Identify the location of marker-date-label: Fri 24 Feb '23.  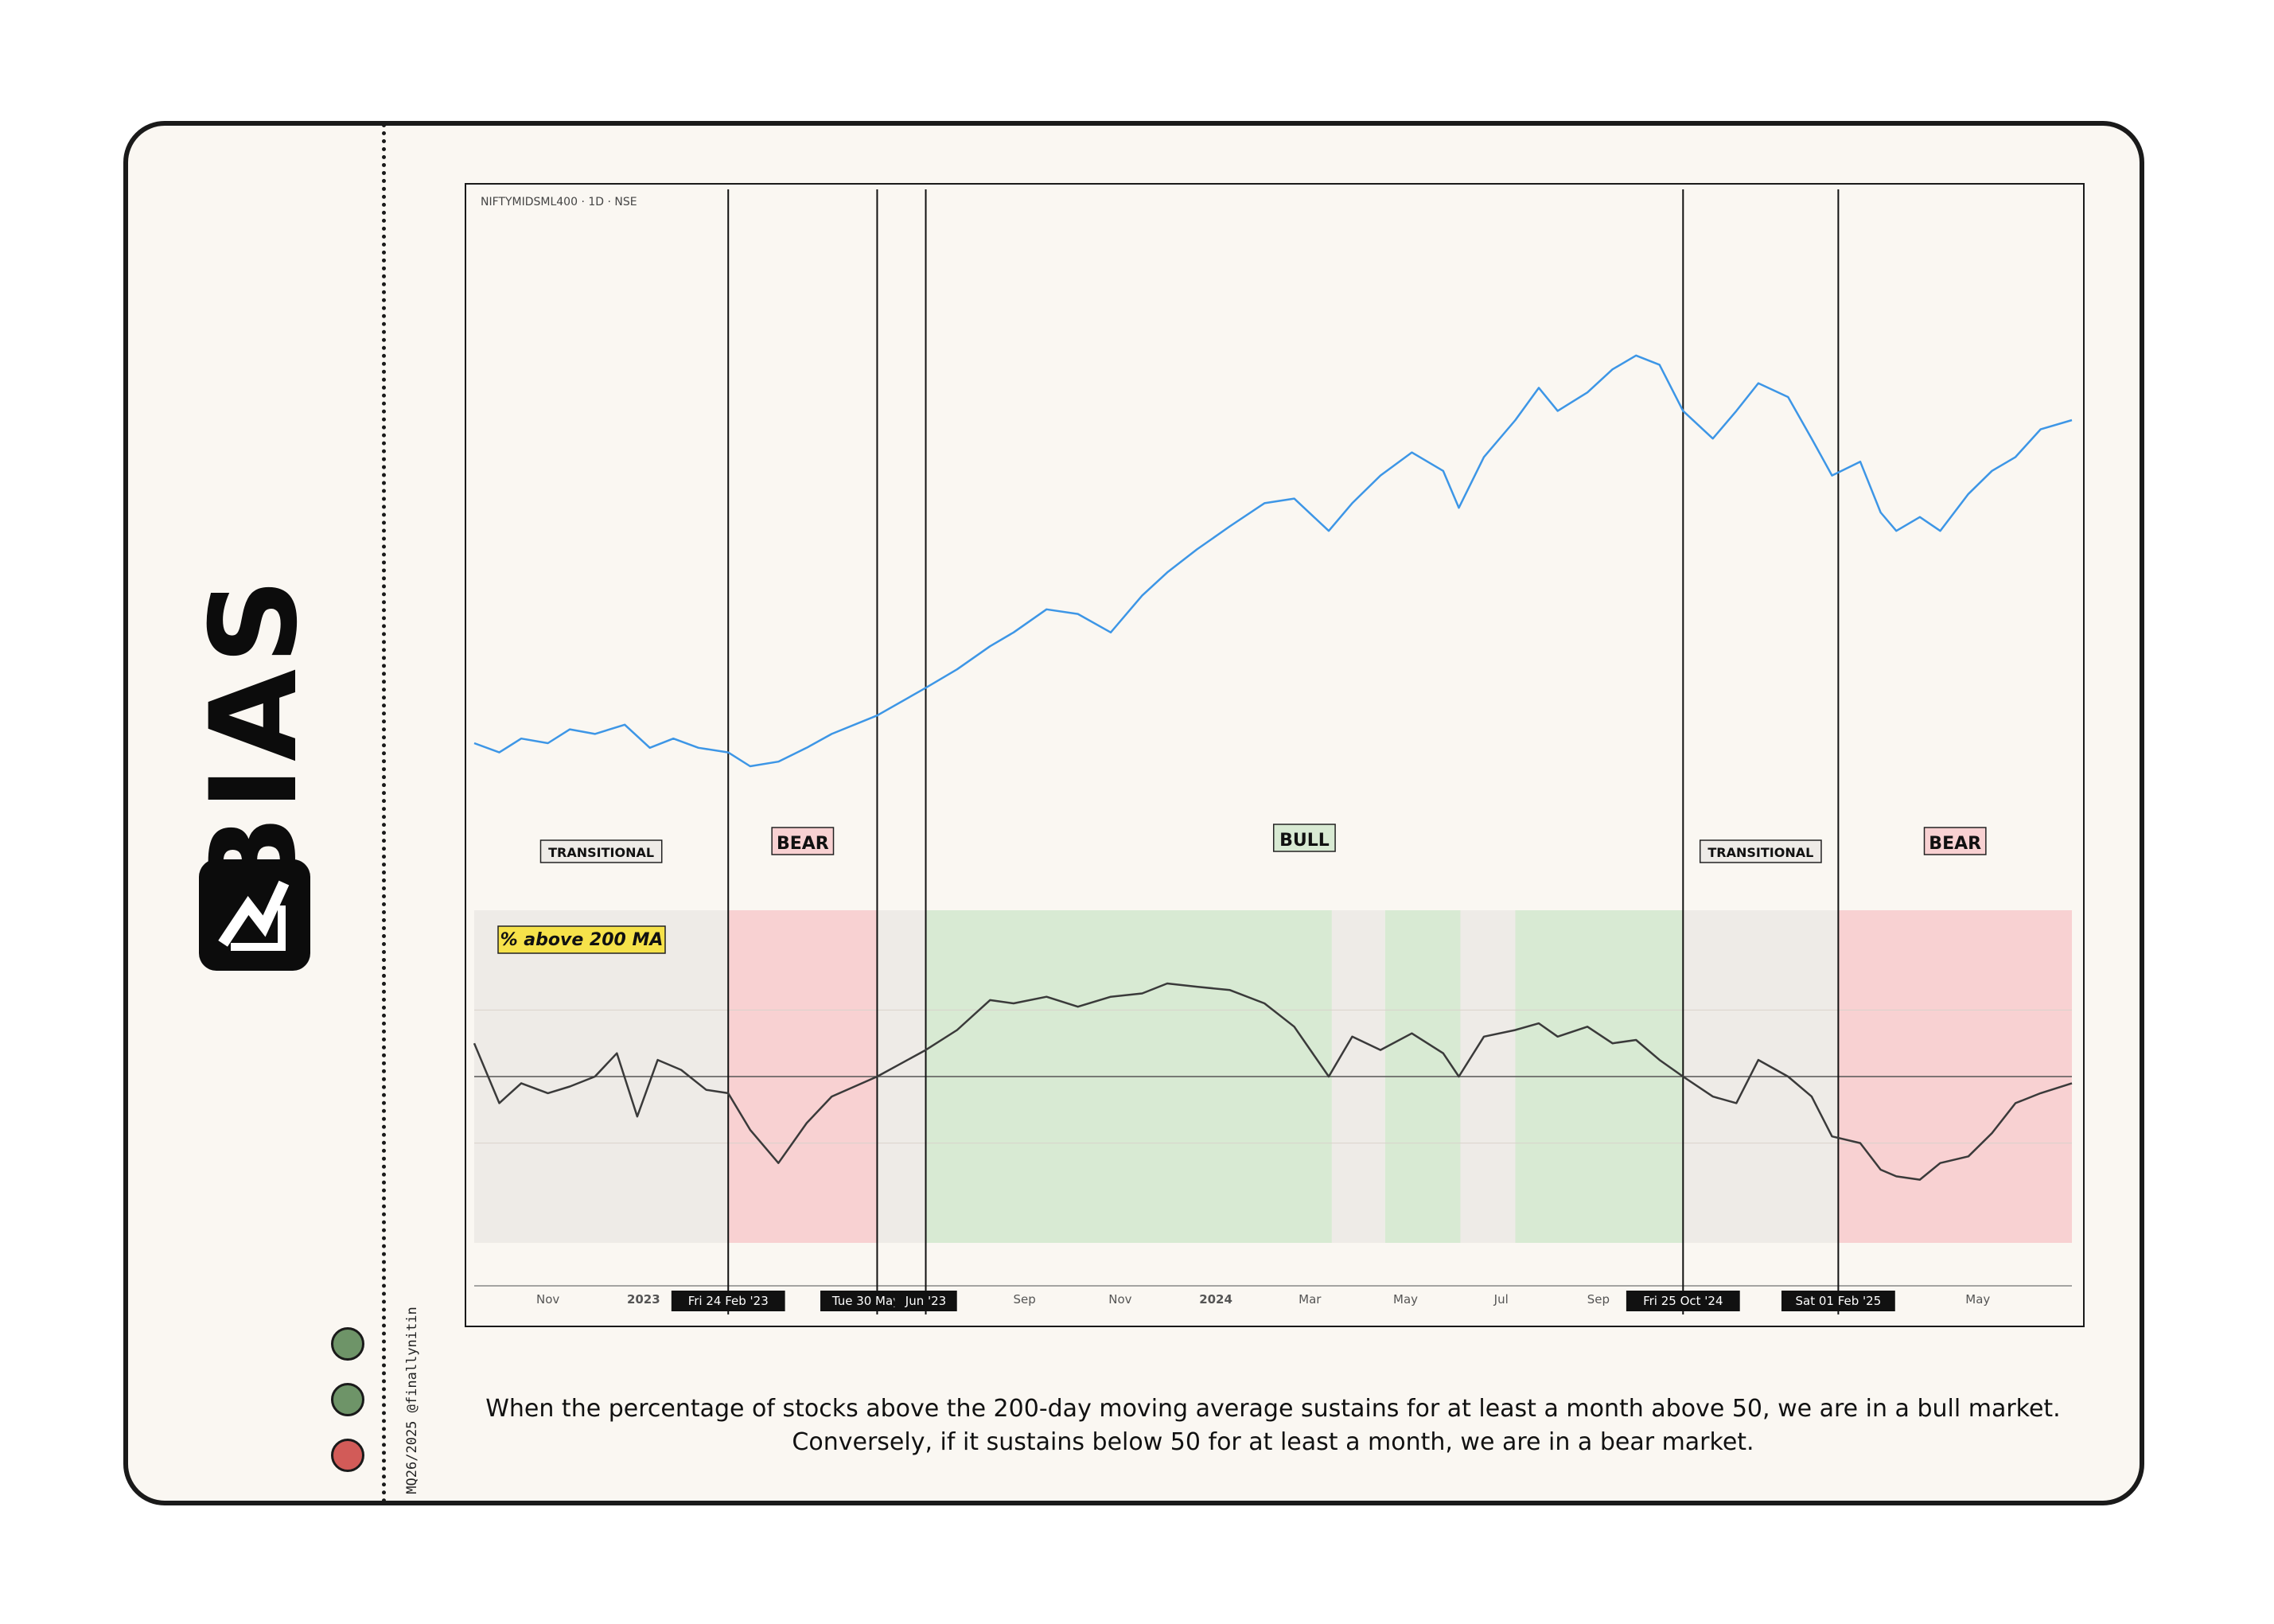
(728, 1301).